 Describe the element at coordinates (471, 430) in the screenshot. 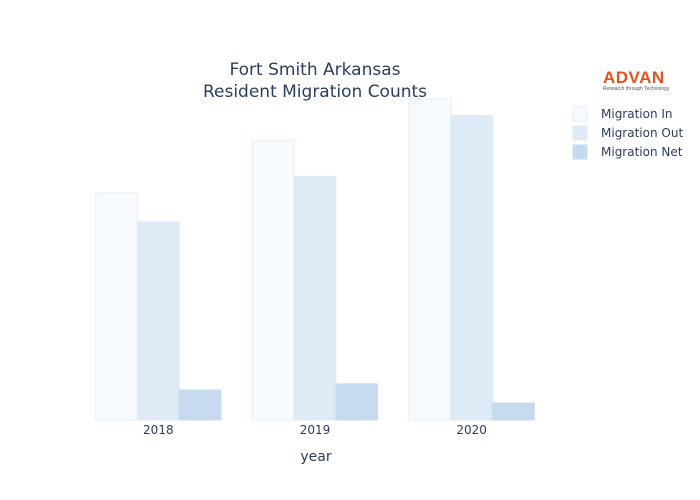

I see `x-tick-label-2020: 2020` at that location.